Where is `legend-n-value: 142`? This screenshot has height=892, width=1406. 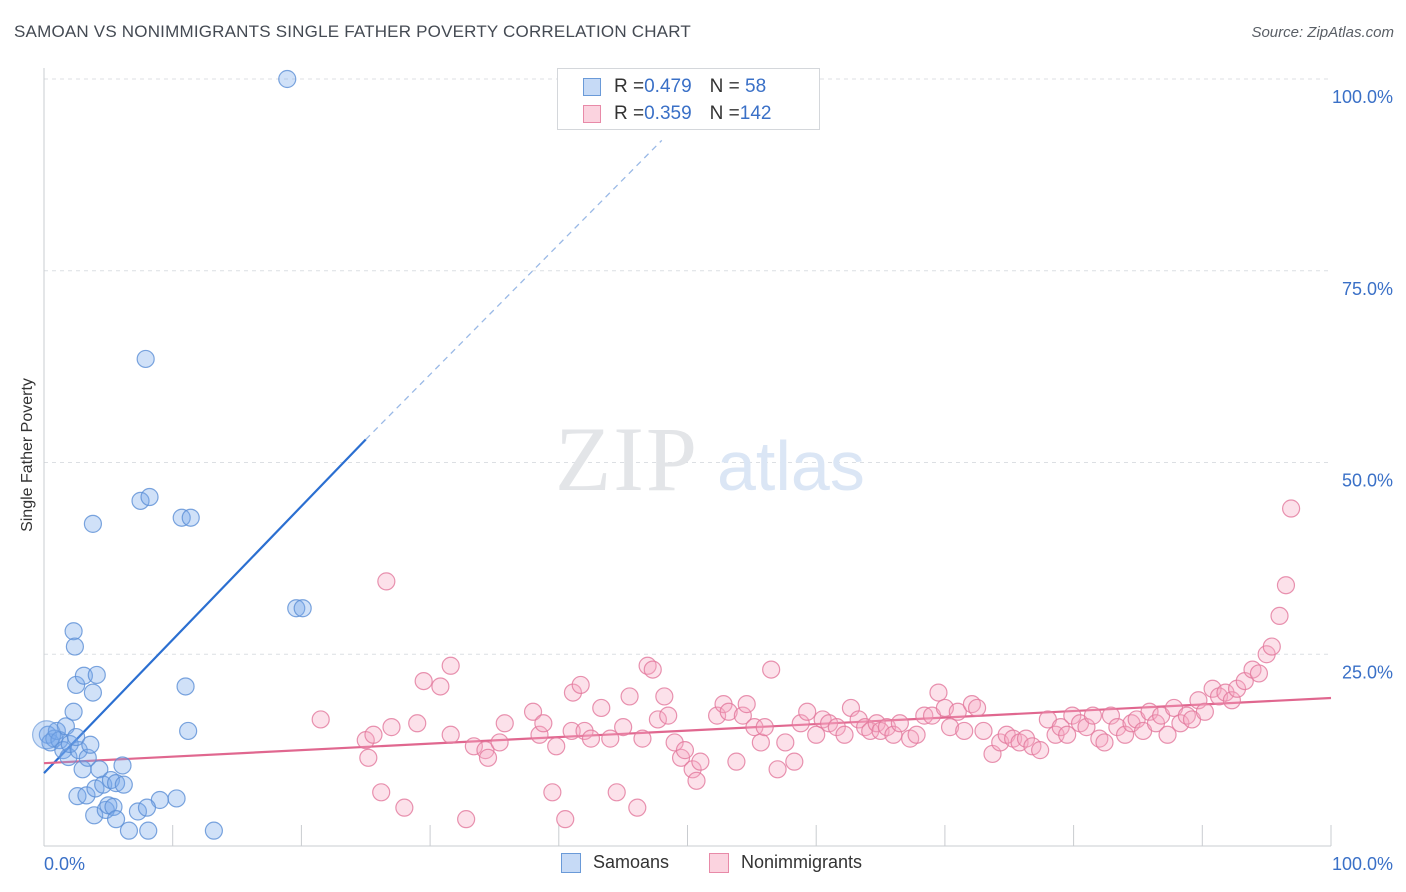 legend-n-value: 142 is located at coordinates (755, 113).